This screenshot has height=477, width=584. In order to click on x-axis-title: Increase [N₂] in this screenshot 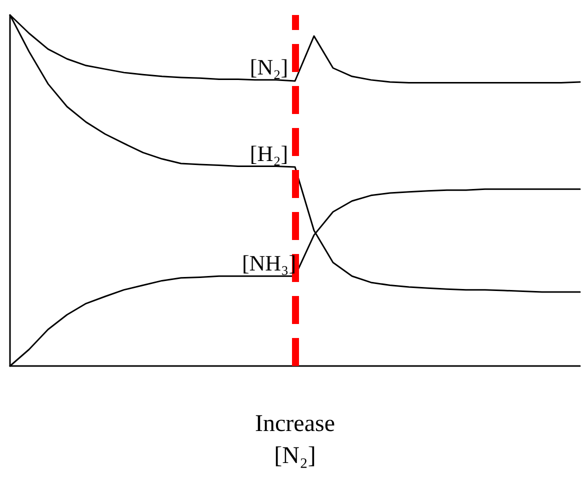, I will do `click(295, 440)`.